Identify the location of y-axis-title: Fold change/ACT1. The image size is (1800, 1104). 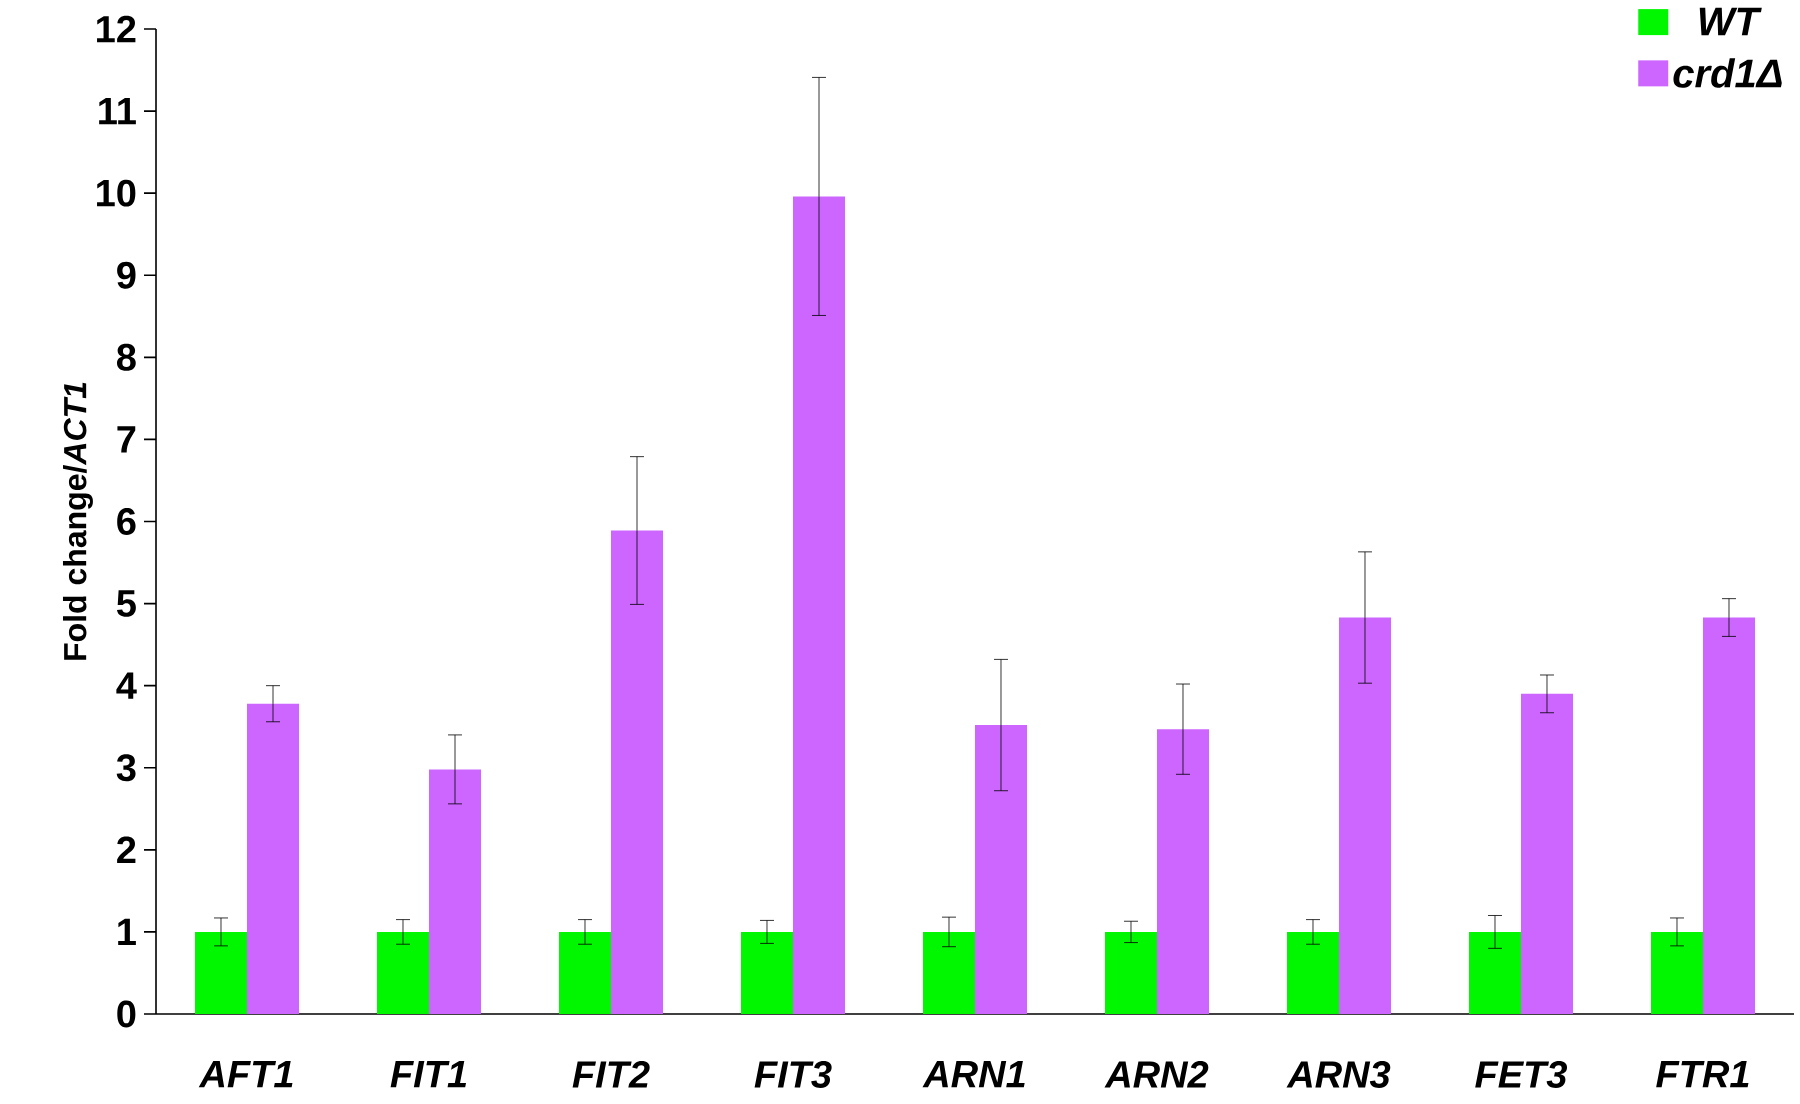
(77, 521).